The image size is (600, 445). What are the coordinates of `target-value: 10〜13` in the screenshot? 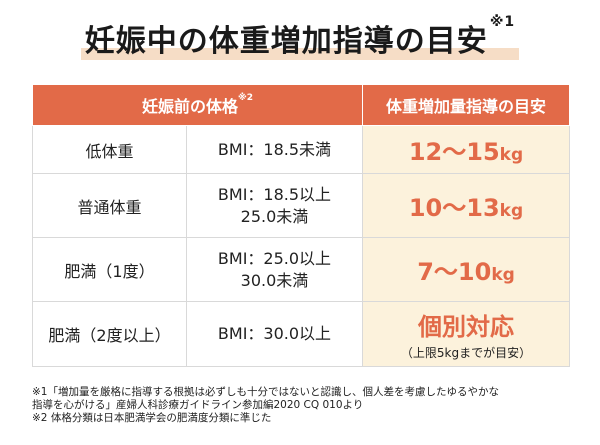 It's located at (454, 208).